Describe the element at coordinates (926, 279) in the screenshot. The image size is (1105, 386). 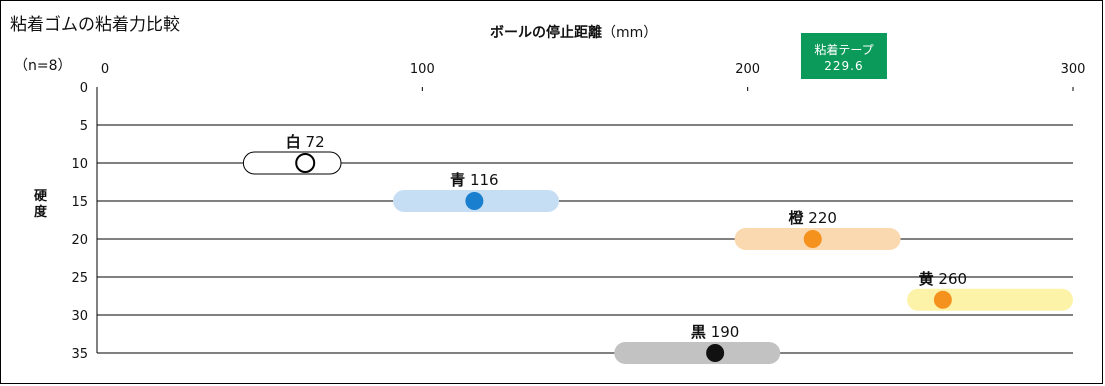
I see `data-label-name-3: 黄` at that location.